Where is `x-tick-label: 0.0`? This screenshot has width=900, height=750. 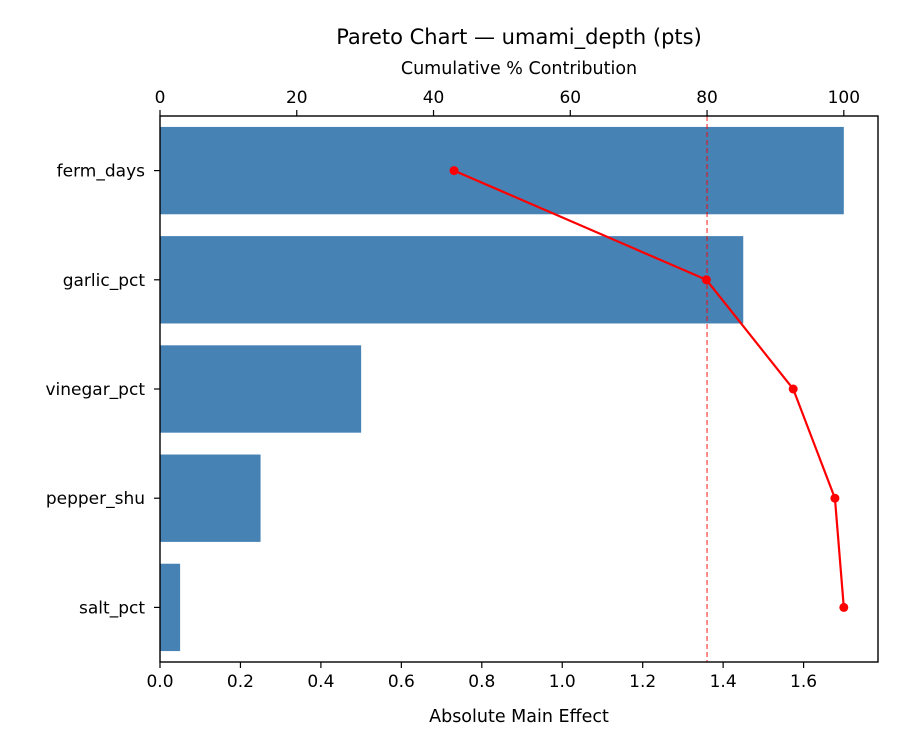
x-tick-label: 0.0 is located at coordinates (159, 682).